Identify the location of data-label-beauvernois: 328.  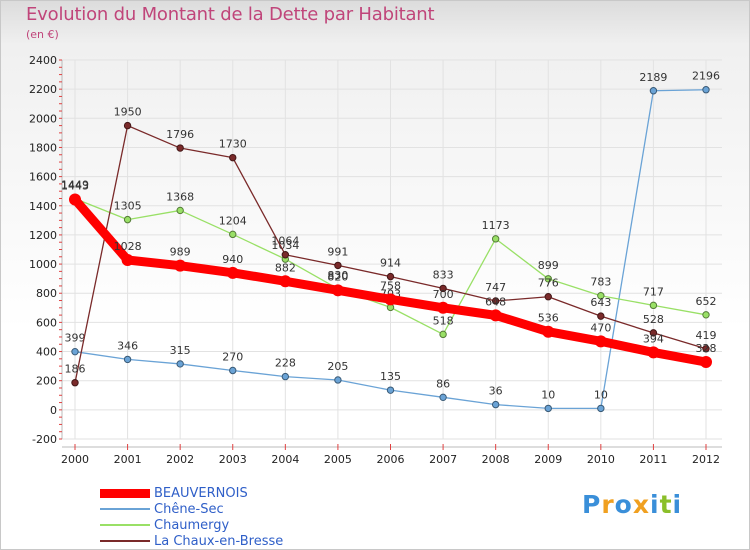
(706, 348).